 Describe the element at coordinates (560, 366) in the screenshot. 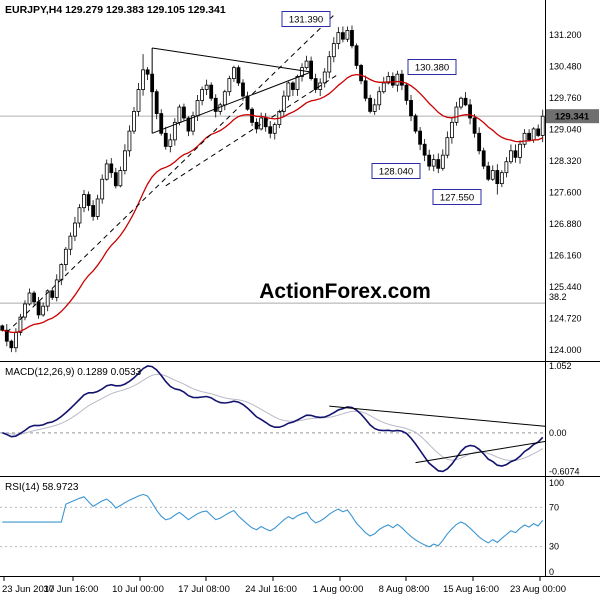

I see `macd-axis-label: 1.052` at that location.